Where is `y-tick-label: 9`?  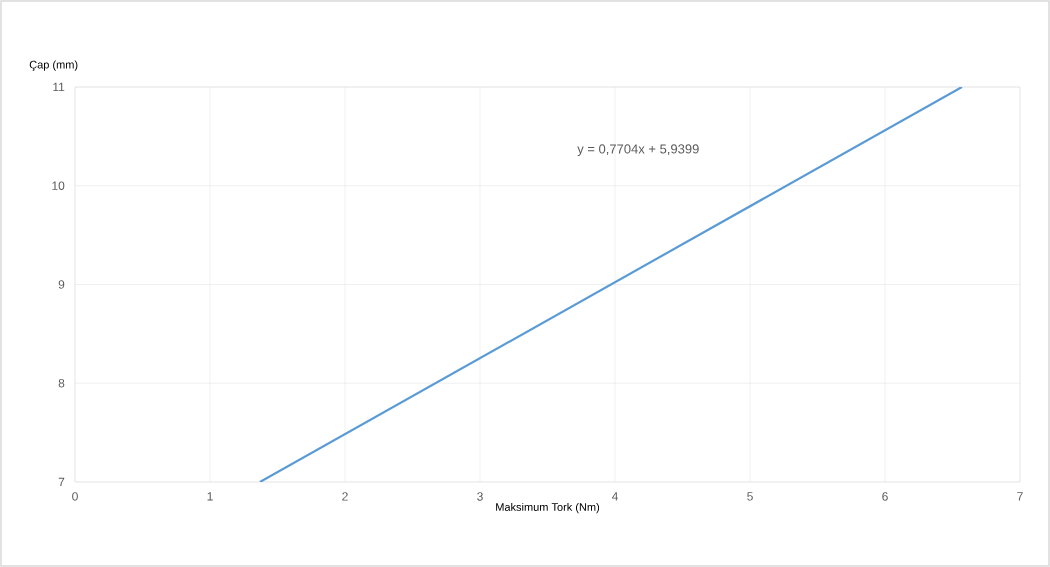
y-tick-label: 9 is located at coordinates (61, 284).